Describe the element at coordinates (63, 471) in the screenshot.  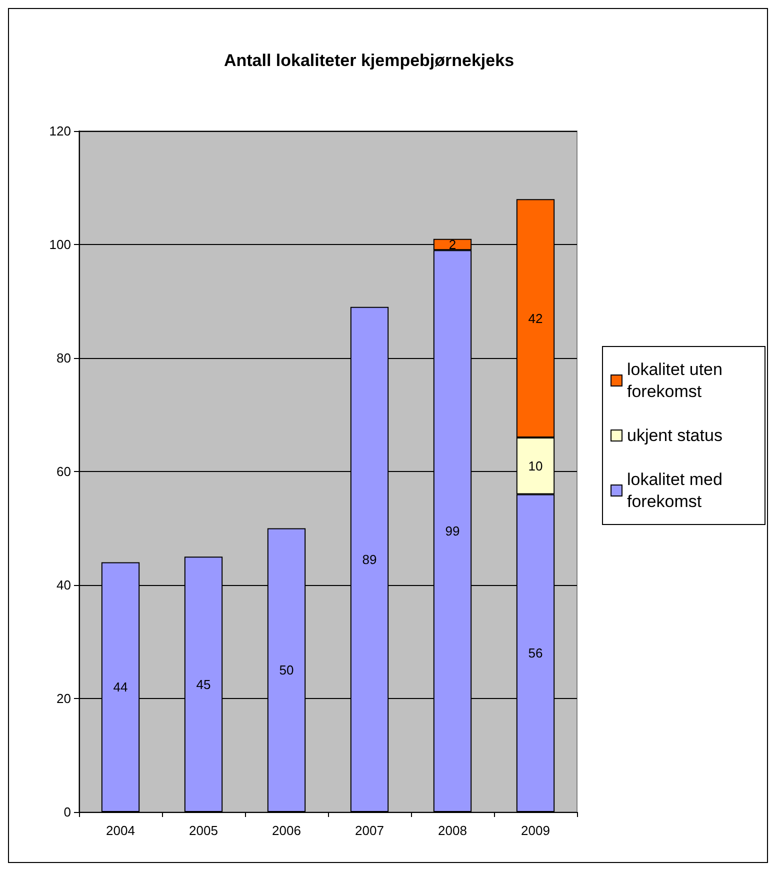
I see `y-tick-label: 60` at that location.